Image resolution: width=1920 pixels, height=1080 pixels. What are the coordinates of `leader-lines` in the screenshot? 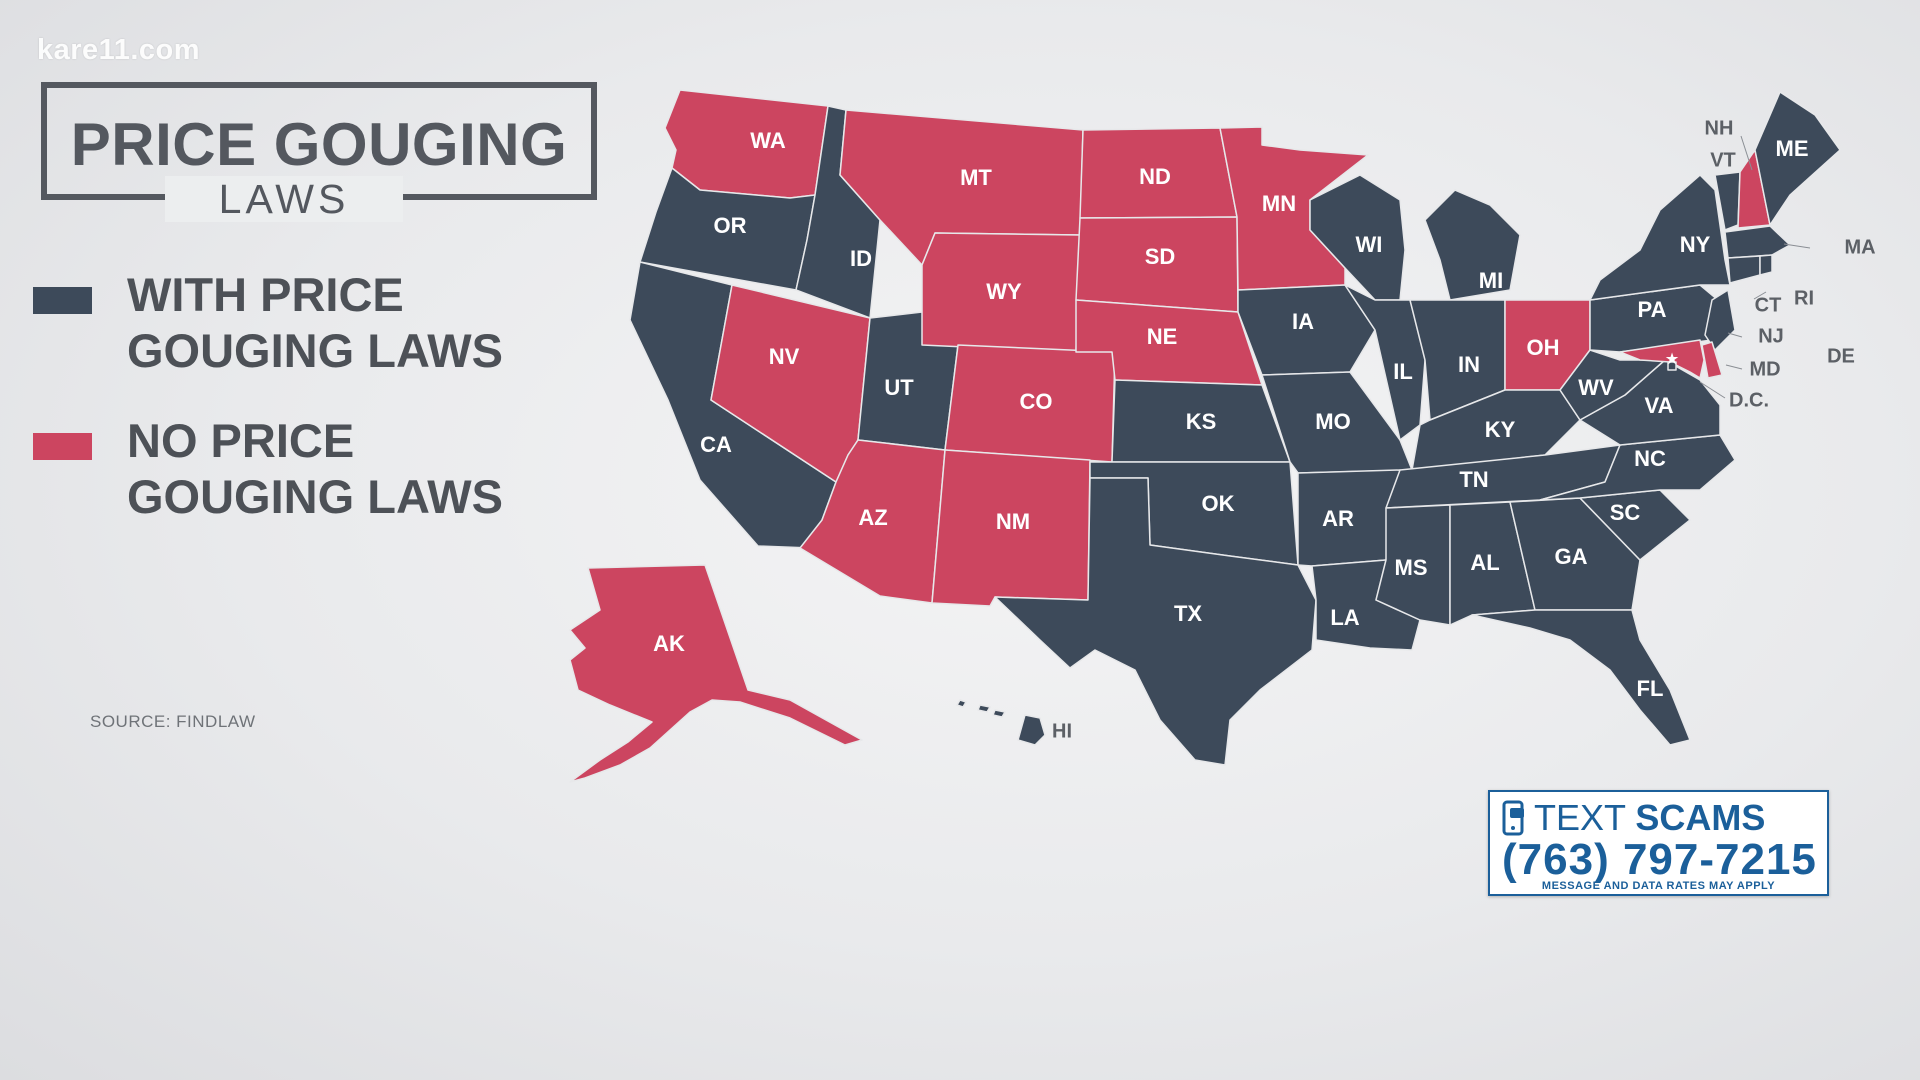 It's located at (1755, 267).